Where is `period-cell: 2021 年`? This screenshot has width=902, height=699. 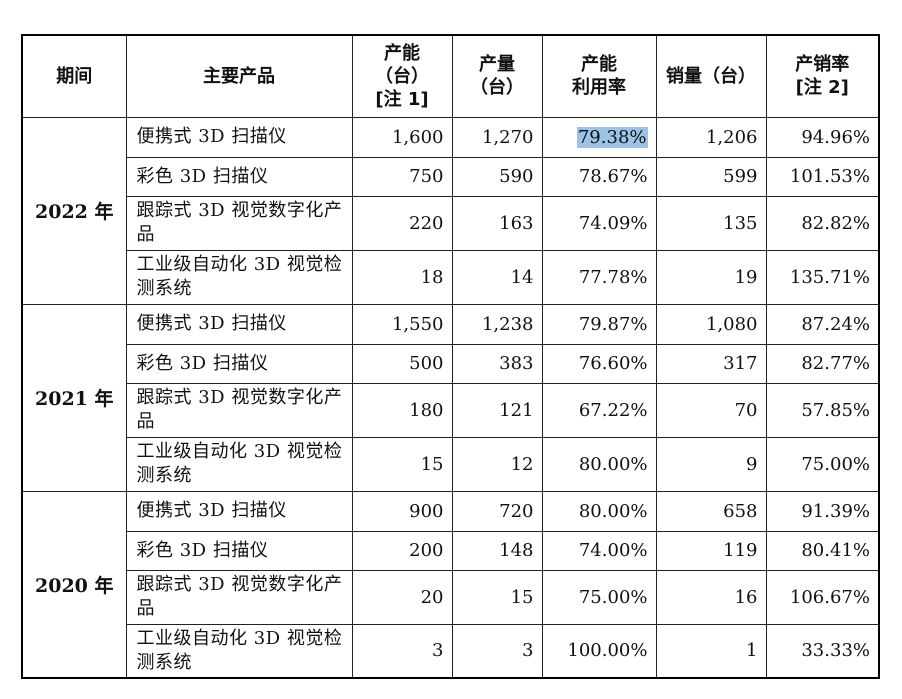 period-cell: 2021 年 is located at coordinates (74, 397).